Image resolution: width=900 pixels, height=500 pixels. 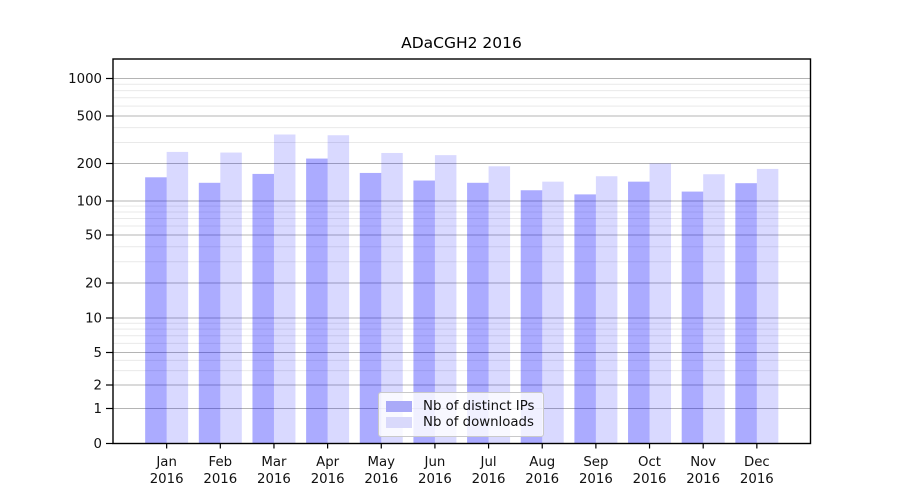 What do you see at coordinates (479, 406) in the screenshot?
I see `legend-label-distinct-ips: Nb of distinct IPs` at bounding box center [479, 406].